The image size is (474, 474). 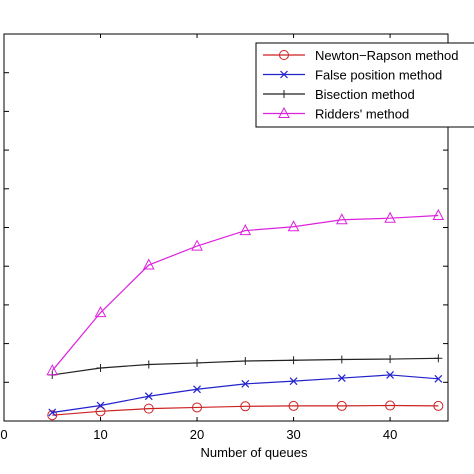 I want to click on x-tick-label: 30, so click(x=293, y=434).